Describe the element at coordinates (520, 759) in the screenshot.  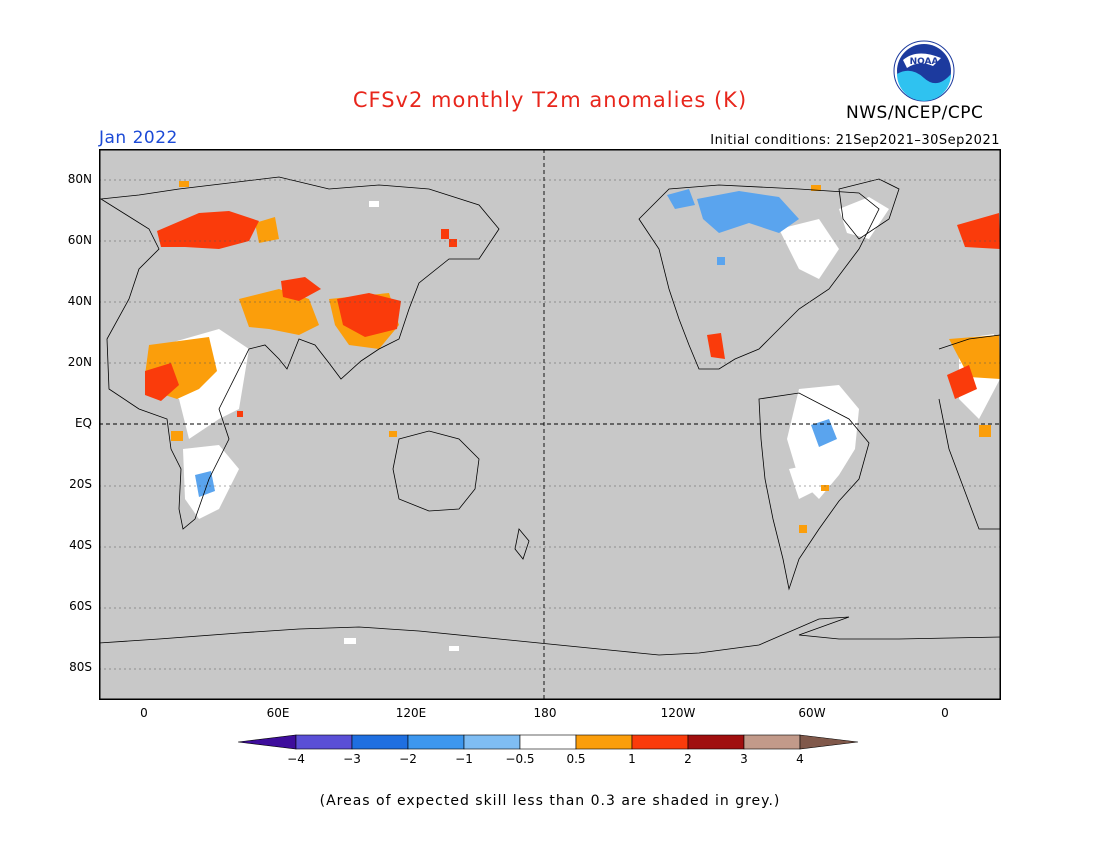
I see `legend-label: −0.5` at that location.